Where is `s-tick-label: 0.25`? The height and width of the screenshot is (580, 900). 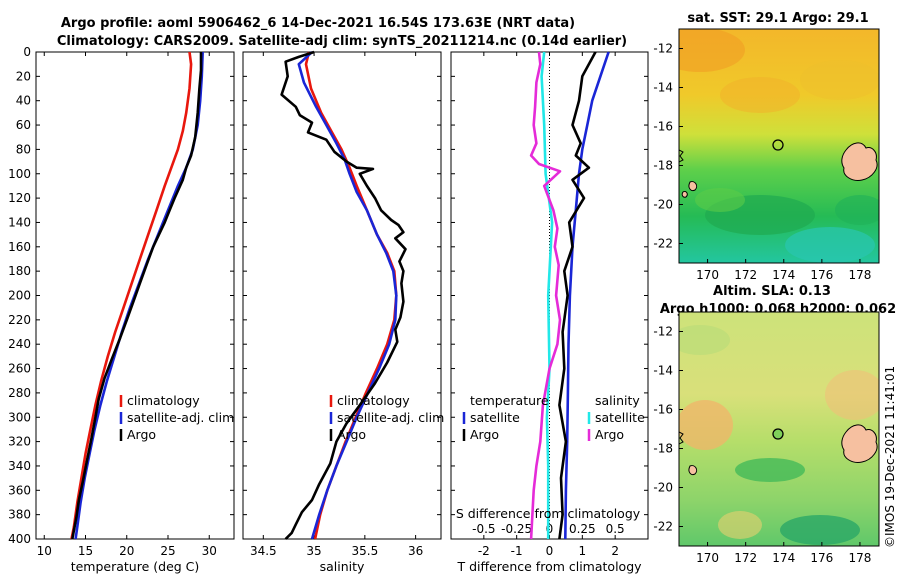 s-tick-label: 0.25 is located at coordinates (582, 529).